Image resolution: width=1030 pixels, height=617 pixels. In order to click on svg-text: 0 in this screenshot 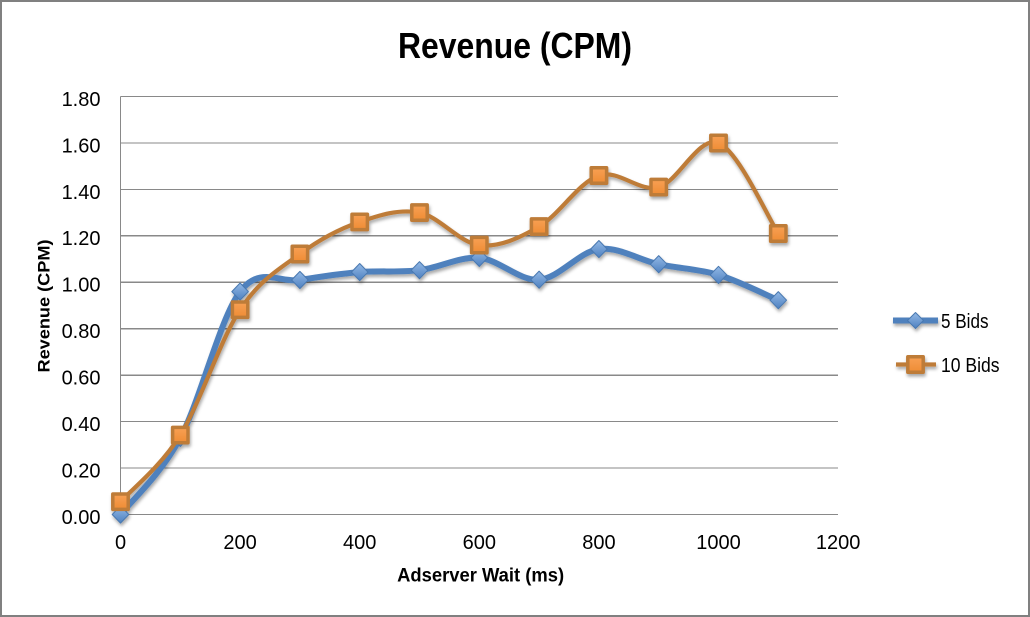, I will do `click(120, 543)`.